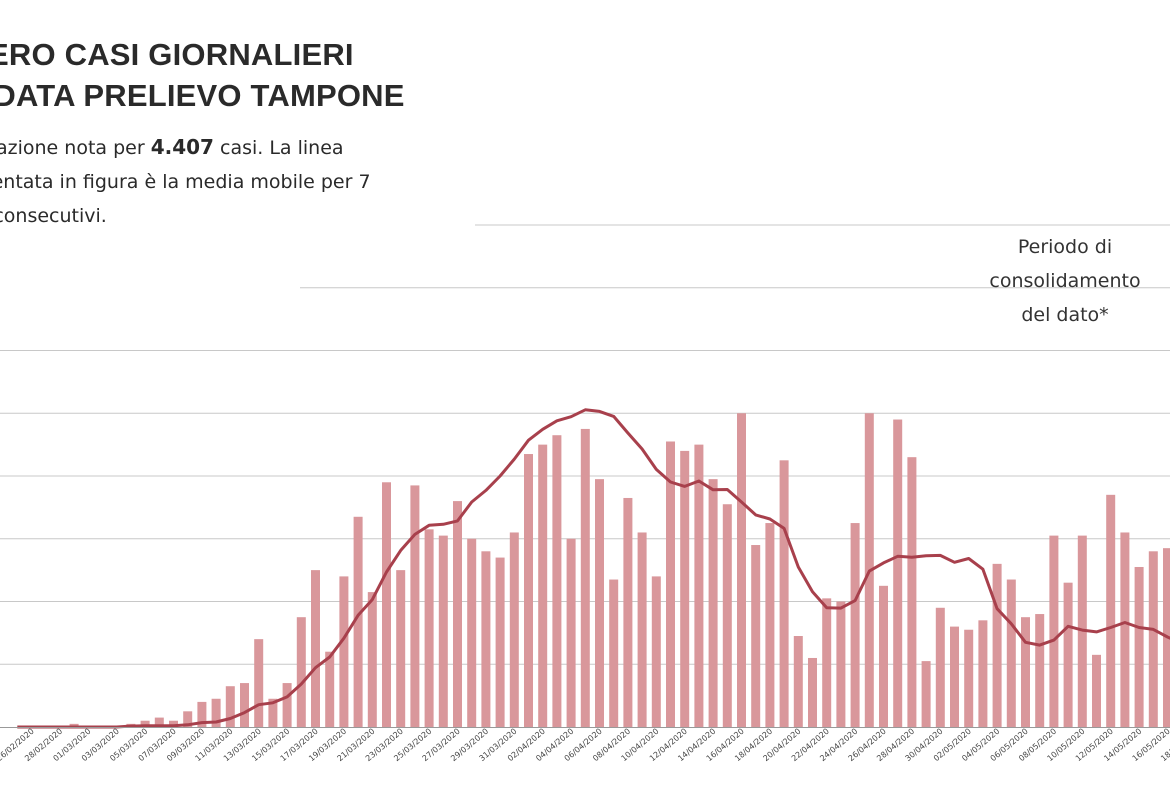 The width and height of the screenshot is (1170, 800). Describe the element at coordinates (301, 672) in the screenshot. I see `bar-16/03/2020` at that location.